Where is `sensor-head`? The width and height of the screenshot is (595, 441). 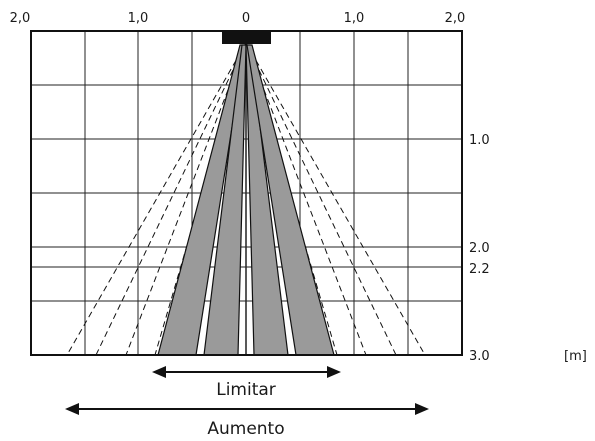
sensor-head is located at coordinates (246, 37).